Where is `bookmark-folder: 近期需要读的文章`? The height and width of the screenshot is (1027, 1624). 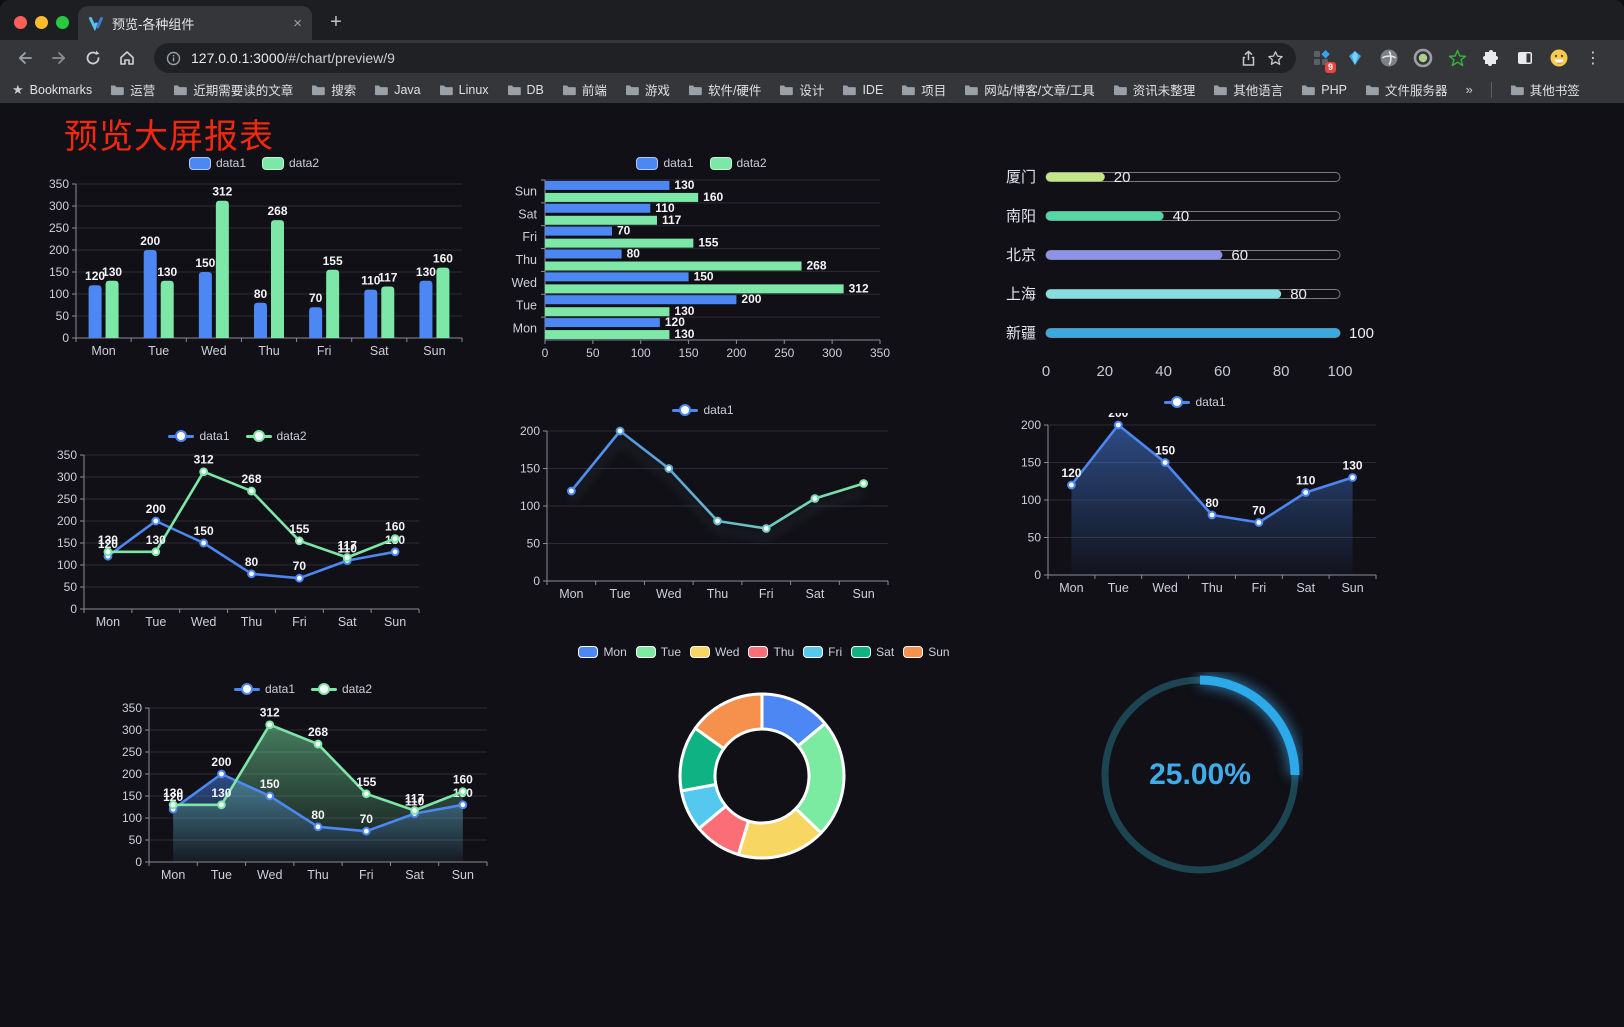 bookmark-folder: 近期需要读的文章 is located at coordinates (233, 89).